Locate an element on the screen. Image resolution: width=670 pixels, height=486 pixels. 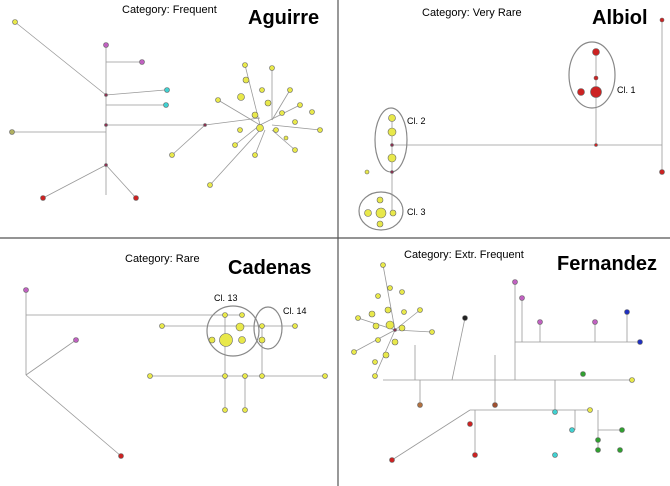
panel-aguirre-category: Category: Frequent is located at coordinates (169, 10).